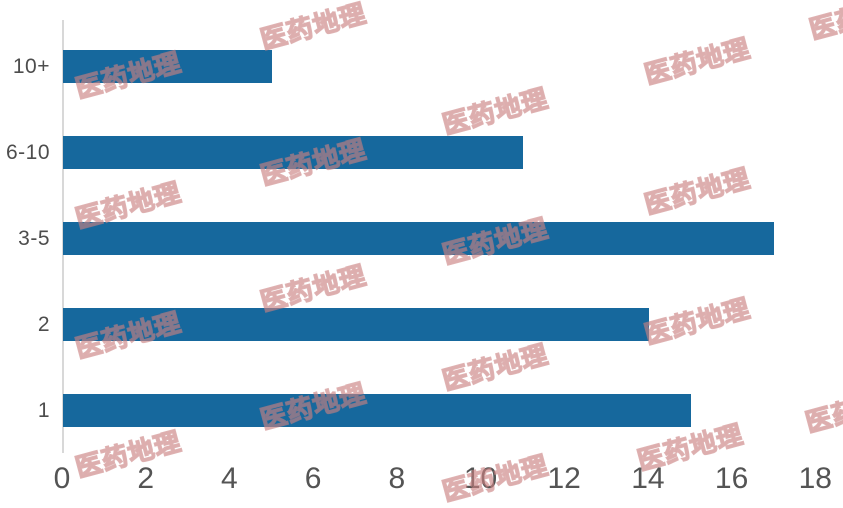 The height and width of the screenshot is (508, 843). Describe the element at coordinates (167, 66) in the screenshot. I see `bar-10+` at that location.